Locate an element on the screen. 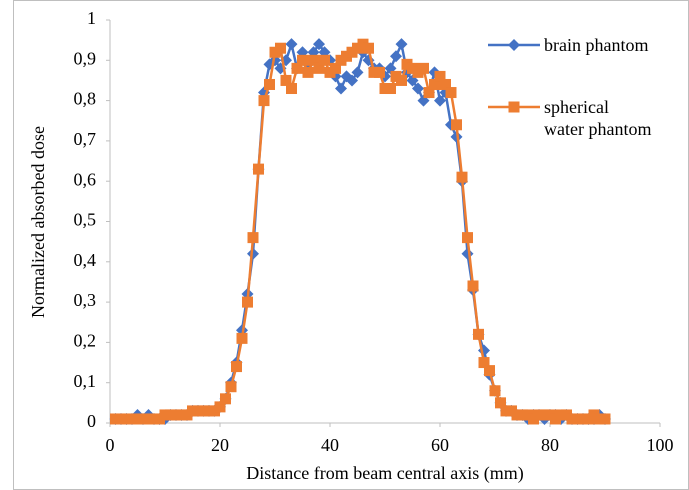 The height and width of the screenshot is (490, 689). y-tick-label: 0,5 is located at coordinates (85, 220).